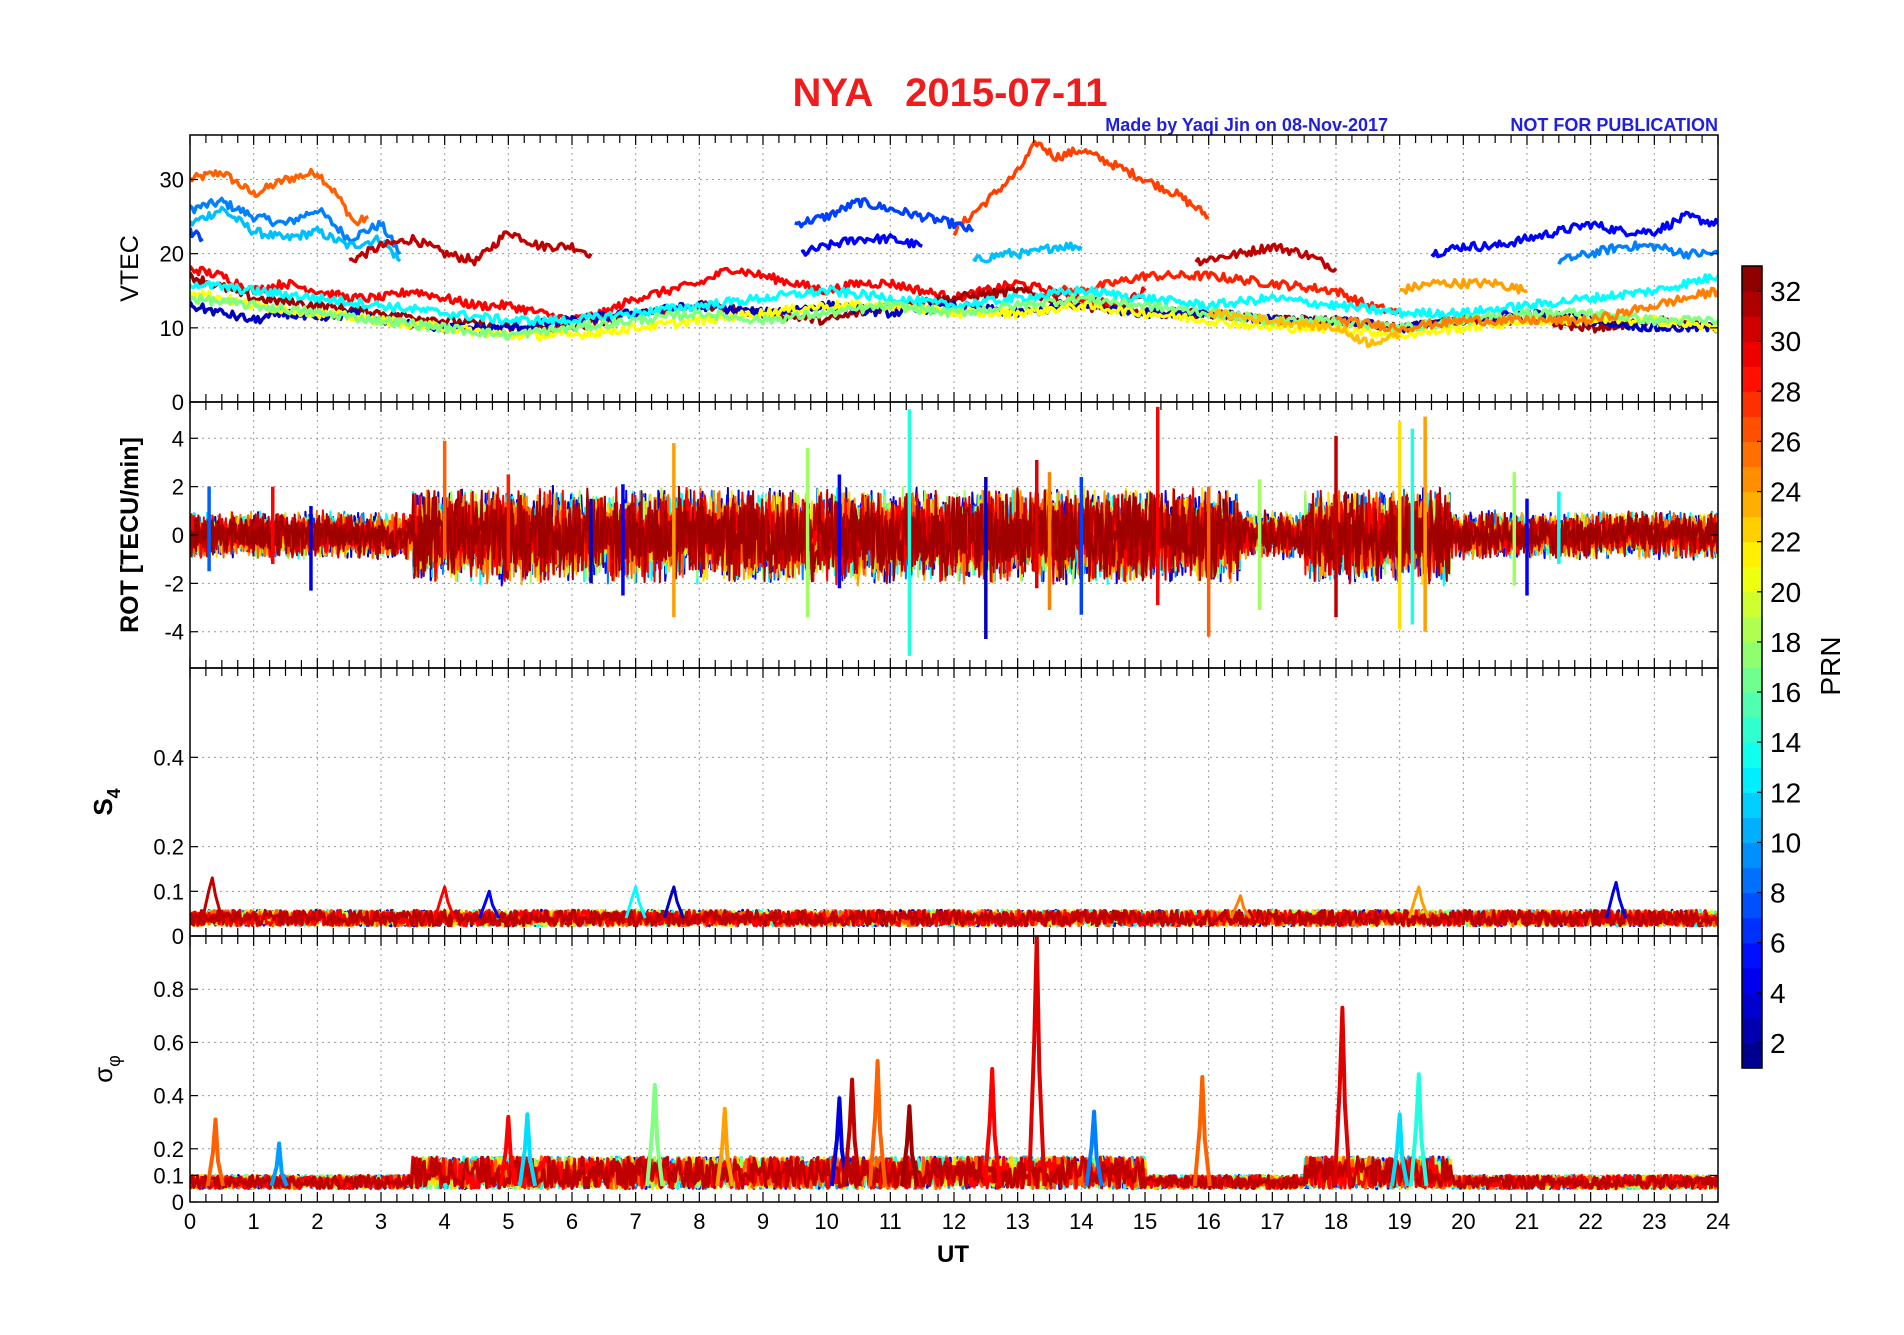  What do you see at coordinates (949, 93) in the screenshot?
I see `chart-title: NYA 2015-07-11` at bounding box center [949, 93].